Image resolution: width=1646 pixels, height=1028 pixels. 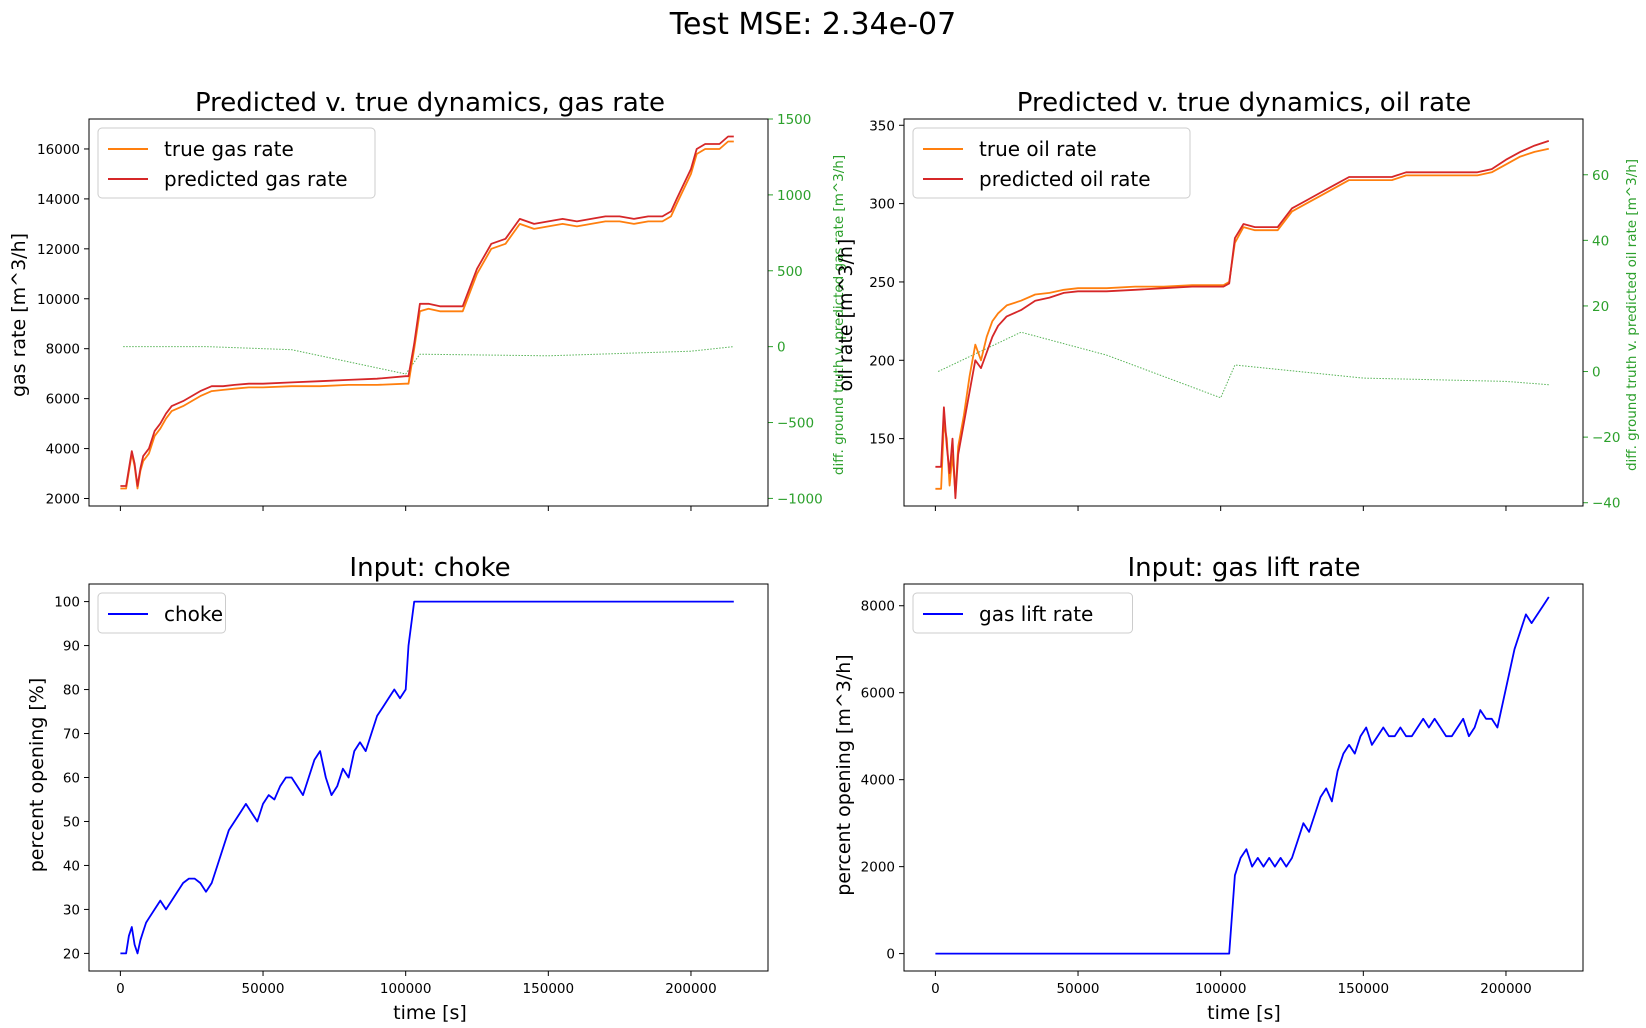 I want to click on choke-y-tick-label: 60, so click(x=71, y=779).